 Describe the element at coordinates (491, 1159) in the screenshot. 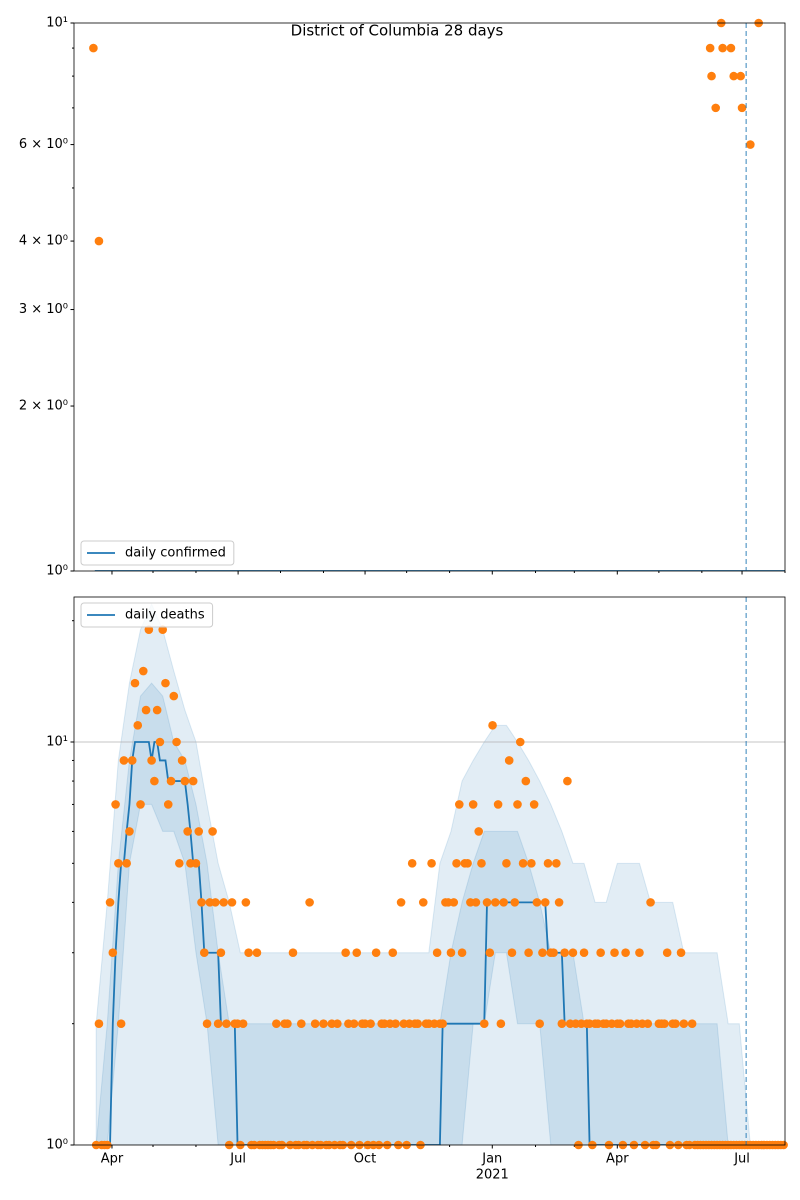

I see `x-tick-label: Jan` at that location.